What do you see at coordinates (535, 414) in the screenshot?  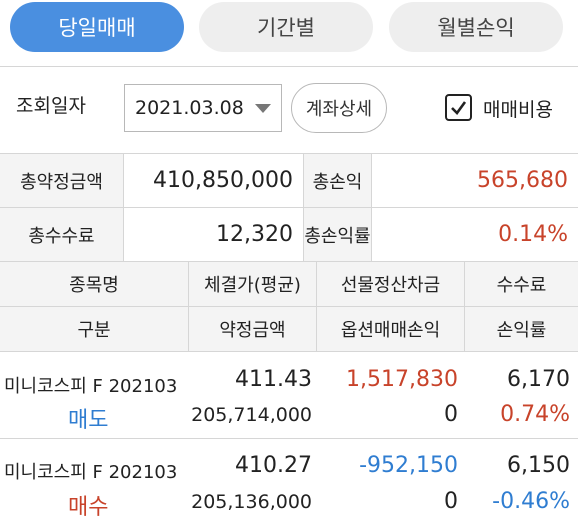 I see `pnl-rate: 0.74%` at bounding box center [535, 414].